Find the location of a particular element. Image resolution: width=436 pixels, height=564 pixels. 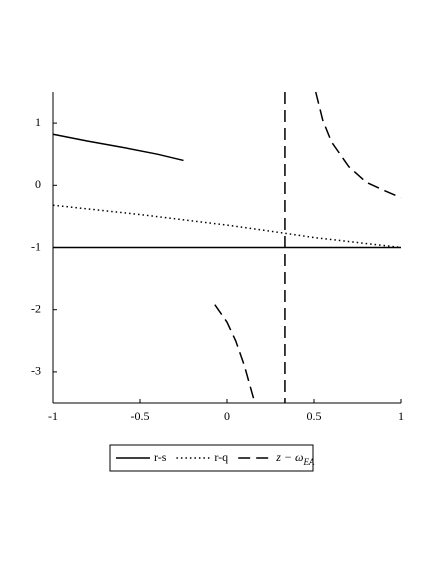

y-tick-label: 1 is located at coordinates (38, 122).